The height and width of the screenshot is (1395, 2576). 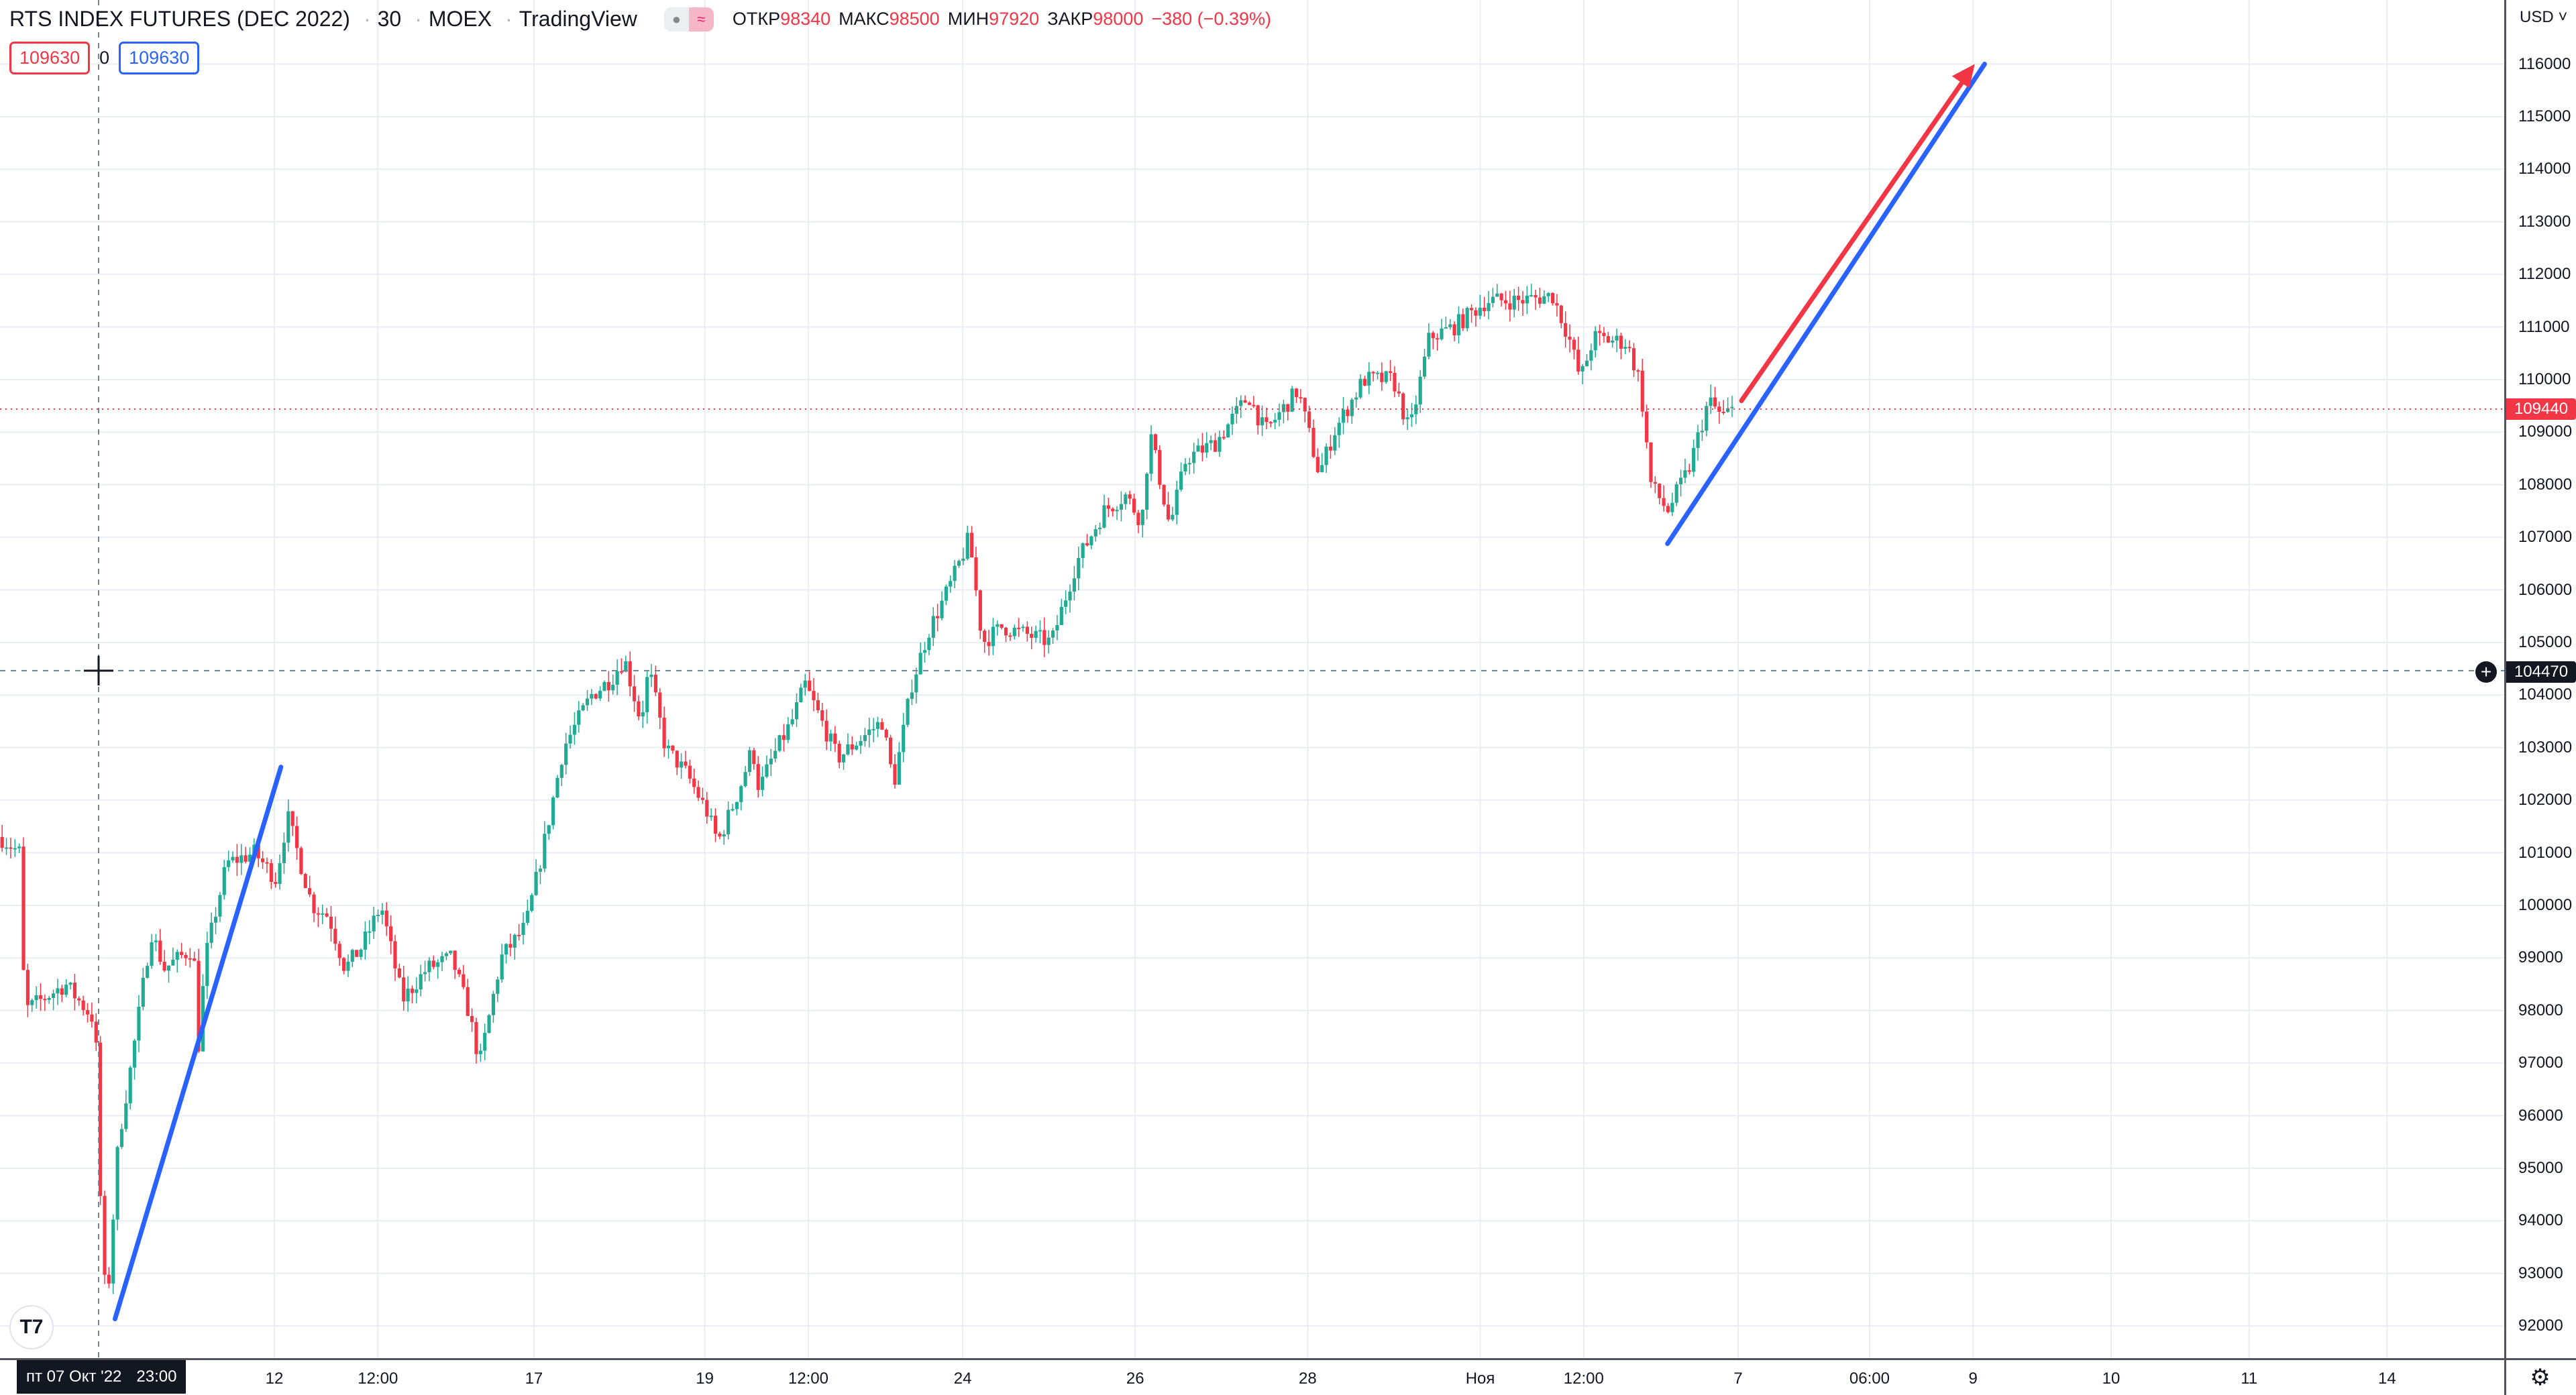 What do you see at coordinates (159, 58) in the screenshot?
I see `buy-button: 109630` at bounding box center [159, 58].